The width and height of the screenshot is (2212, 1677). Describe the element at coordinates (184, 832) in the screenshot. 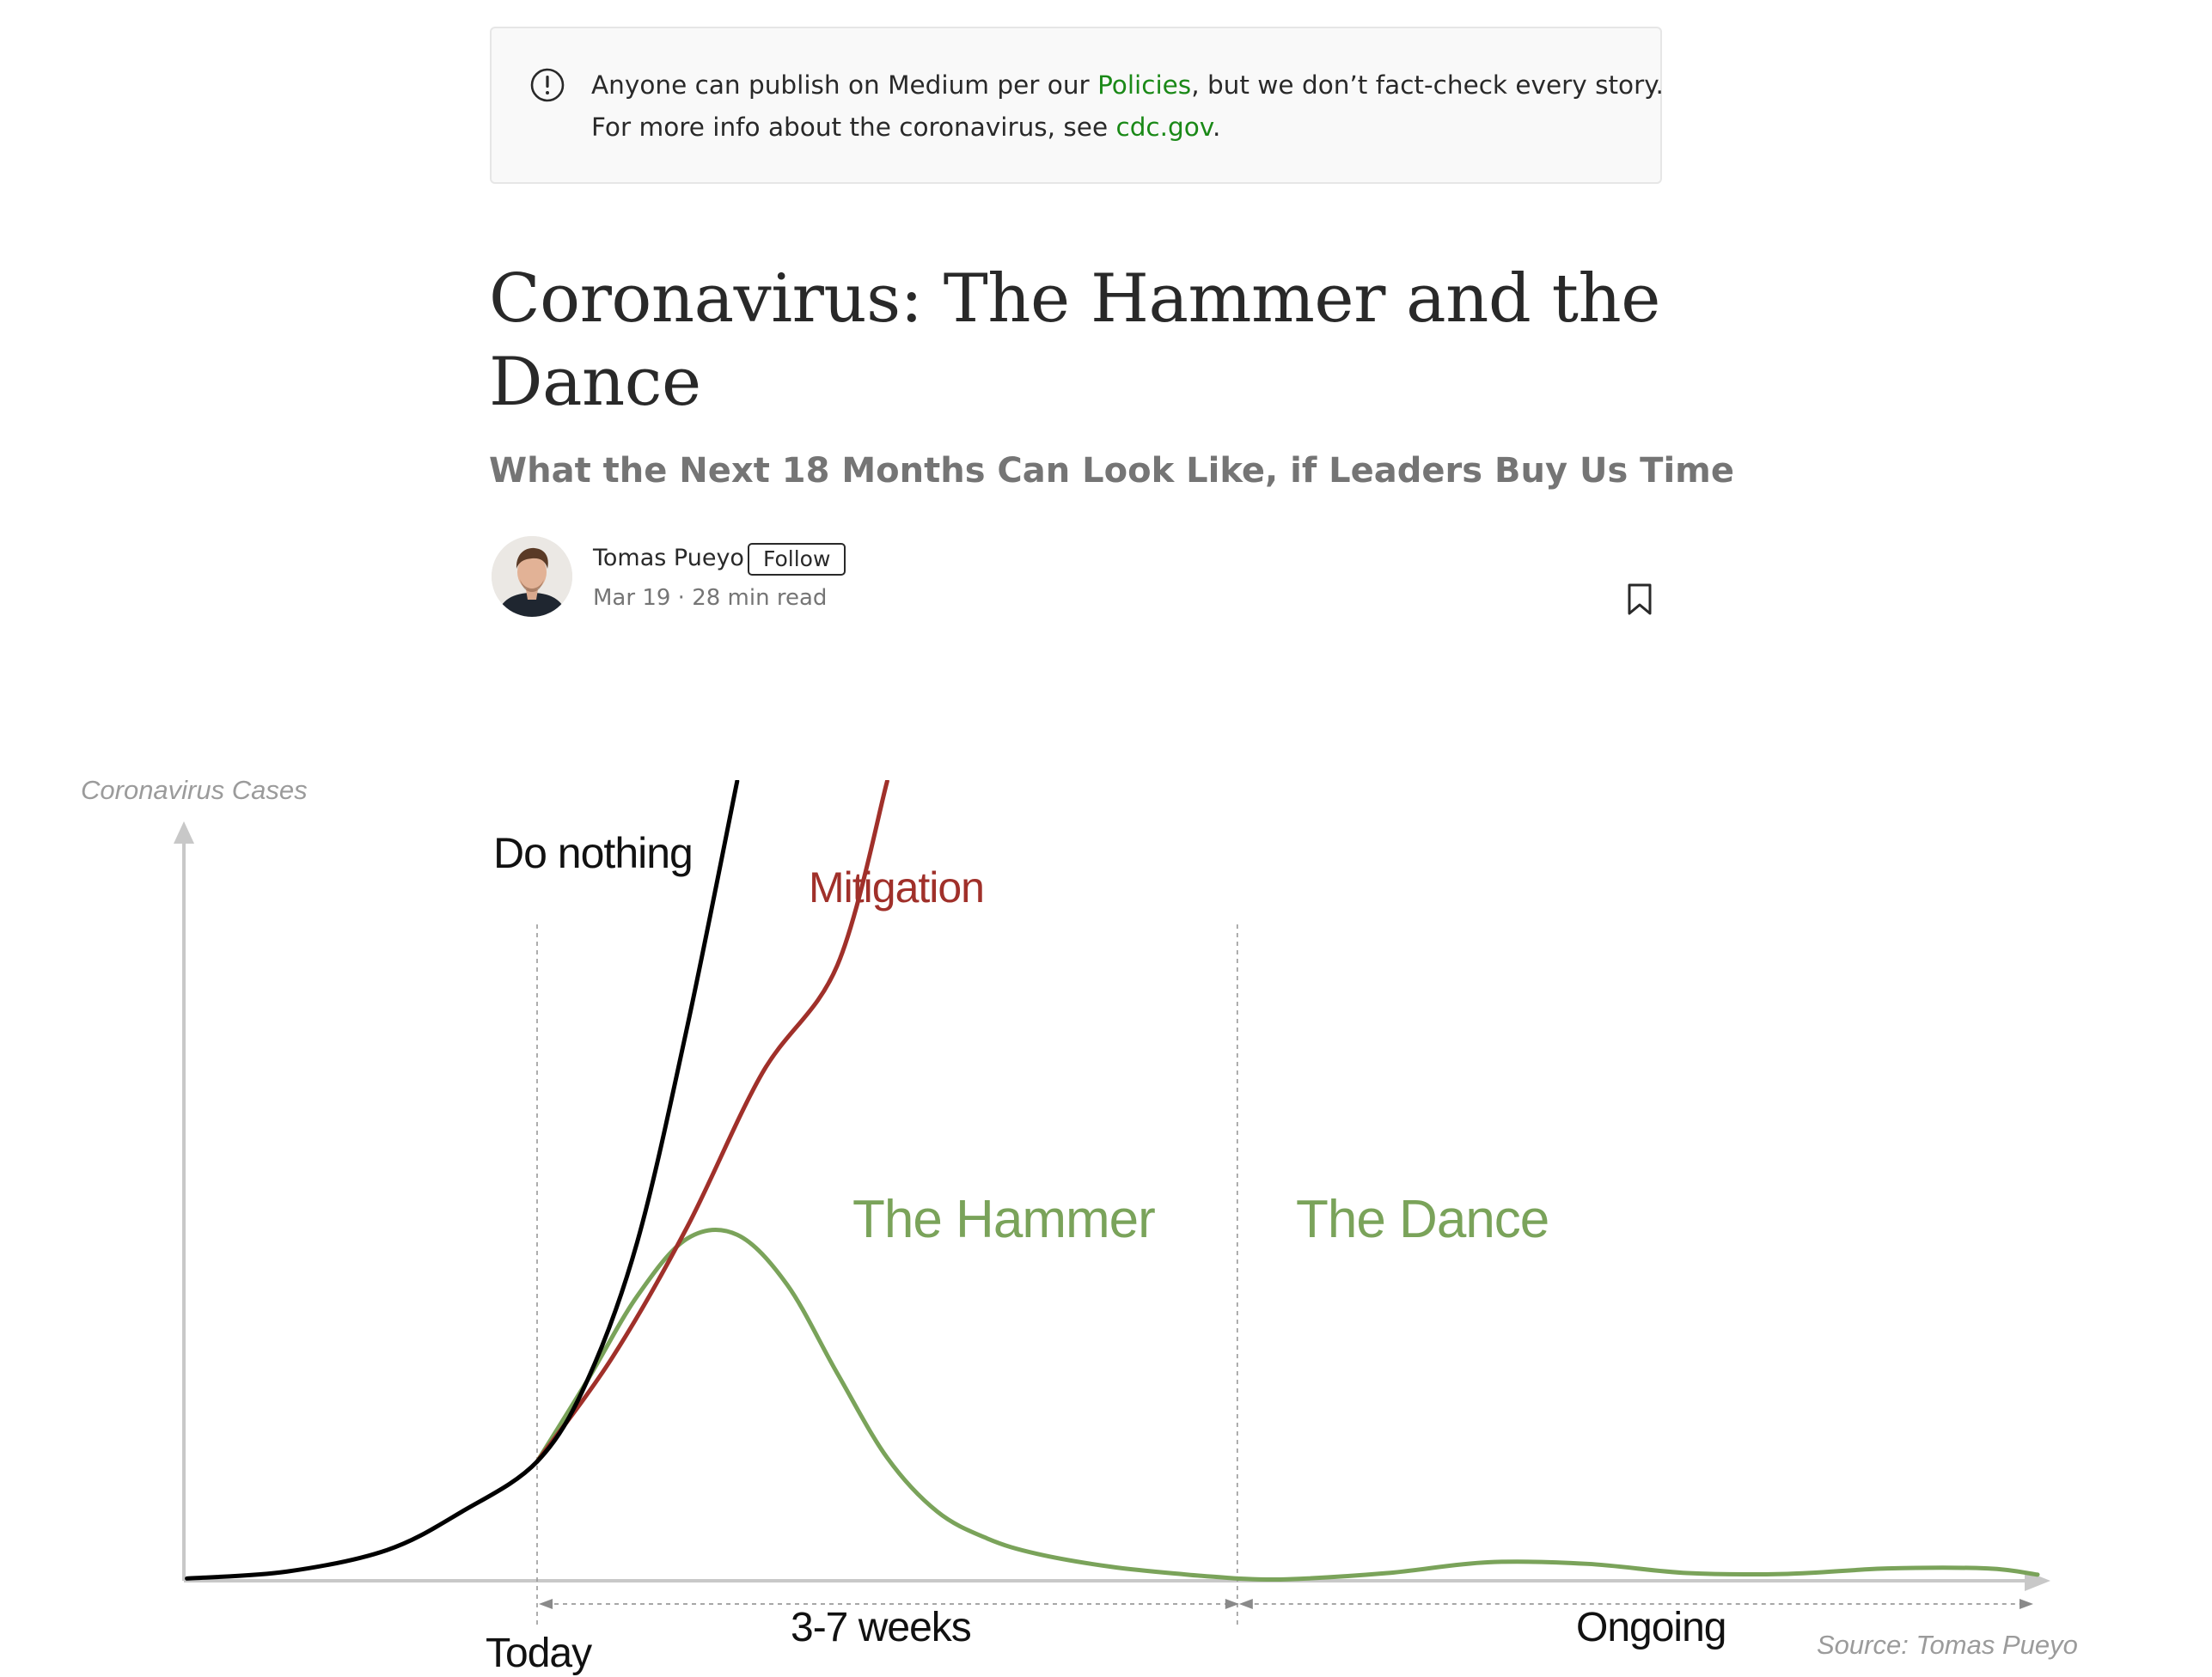

I see `y-axis-arrow` at that location.